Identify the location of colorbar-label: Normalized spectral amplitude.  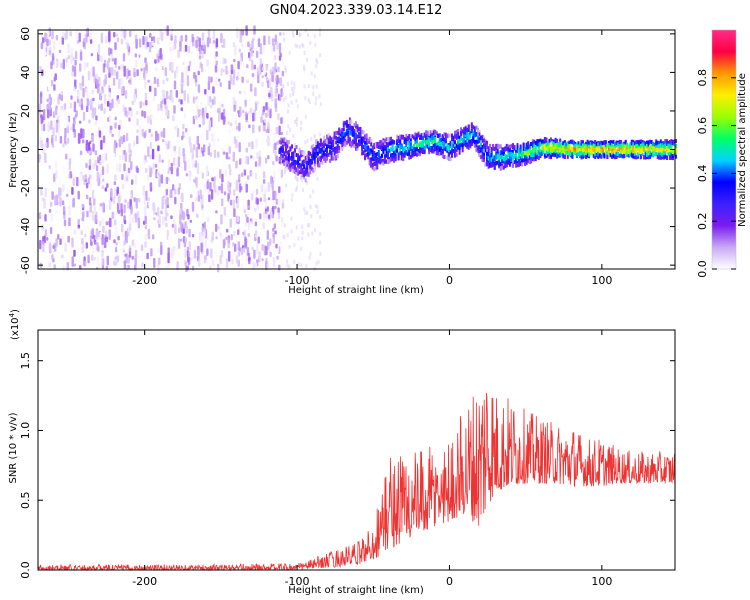
(742, 150).